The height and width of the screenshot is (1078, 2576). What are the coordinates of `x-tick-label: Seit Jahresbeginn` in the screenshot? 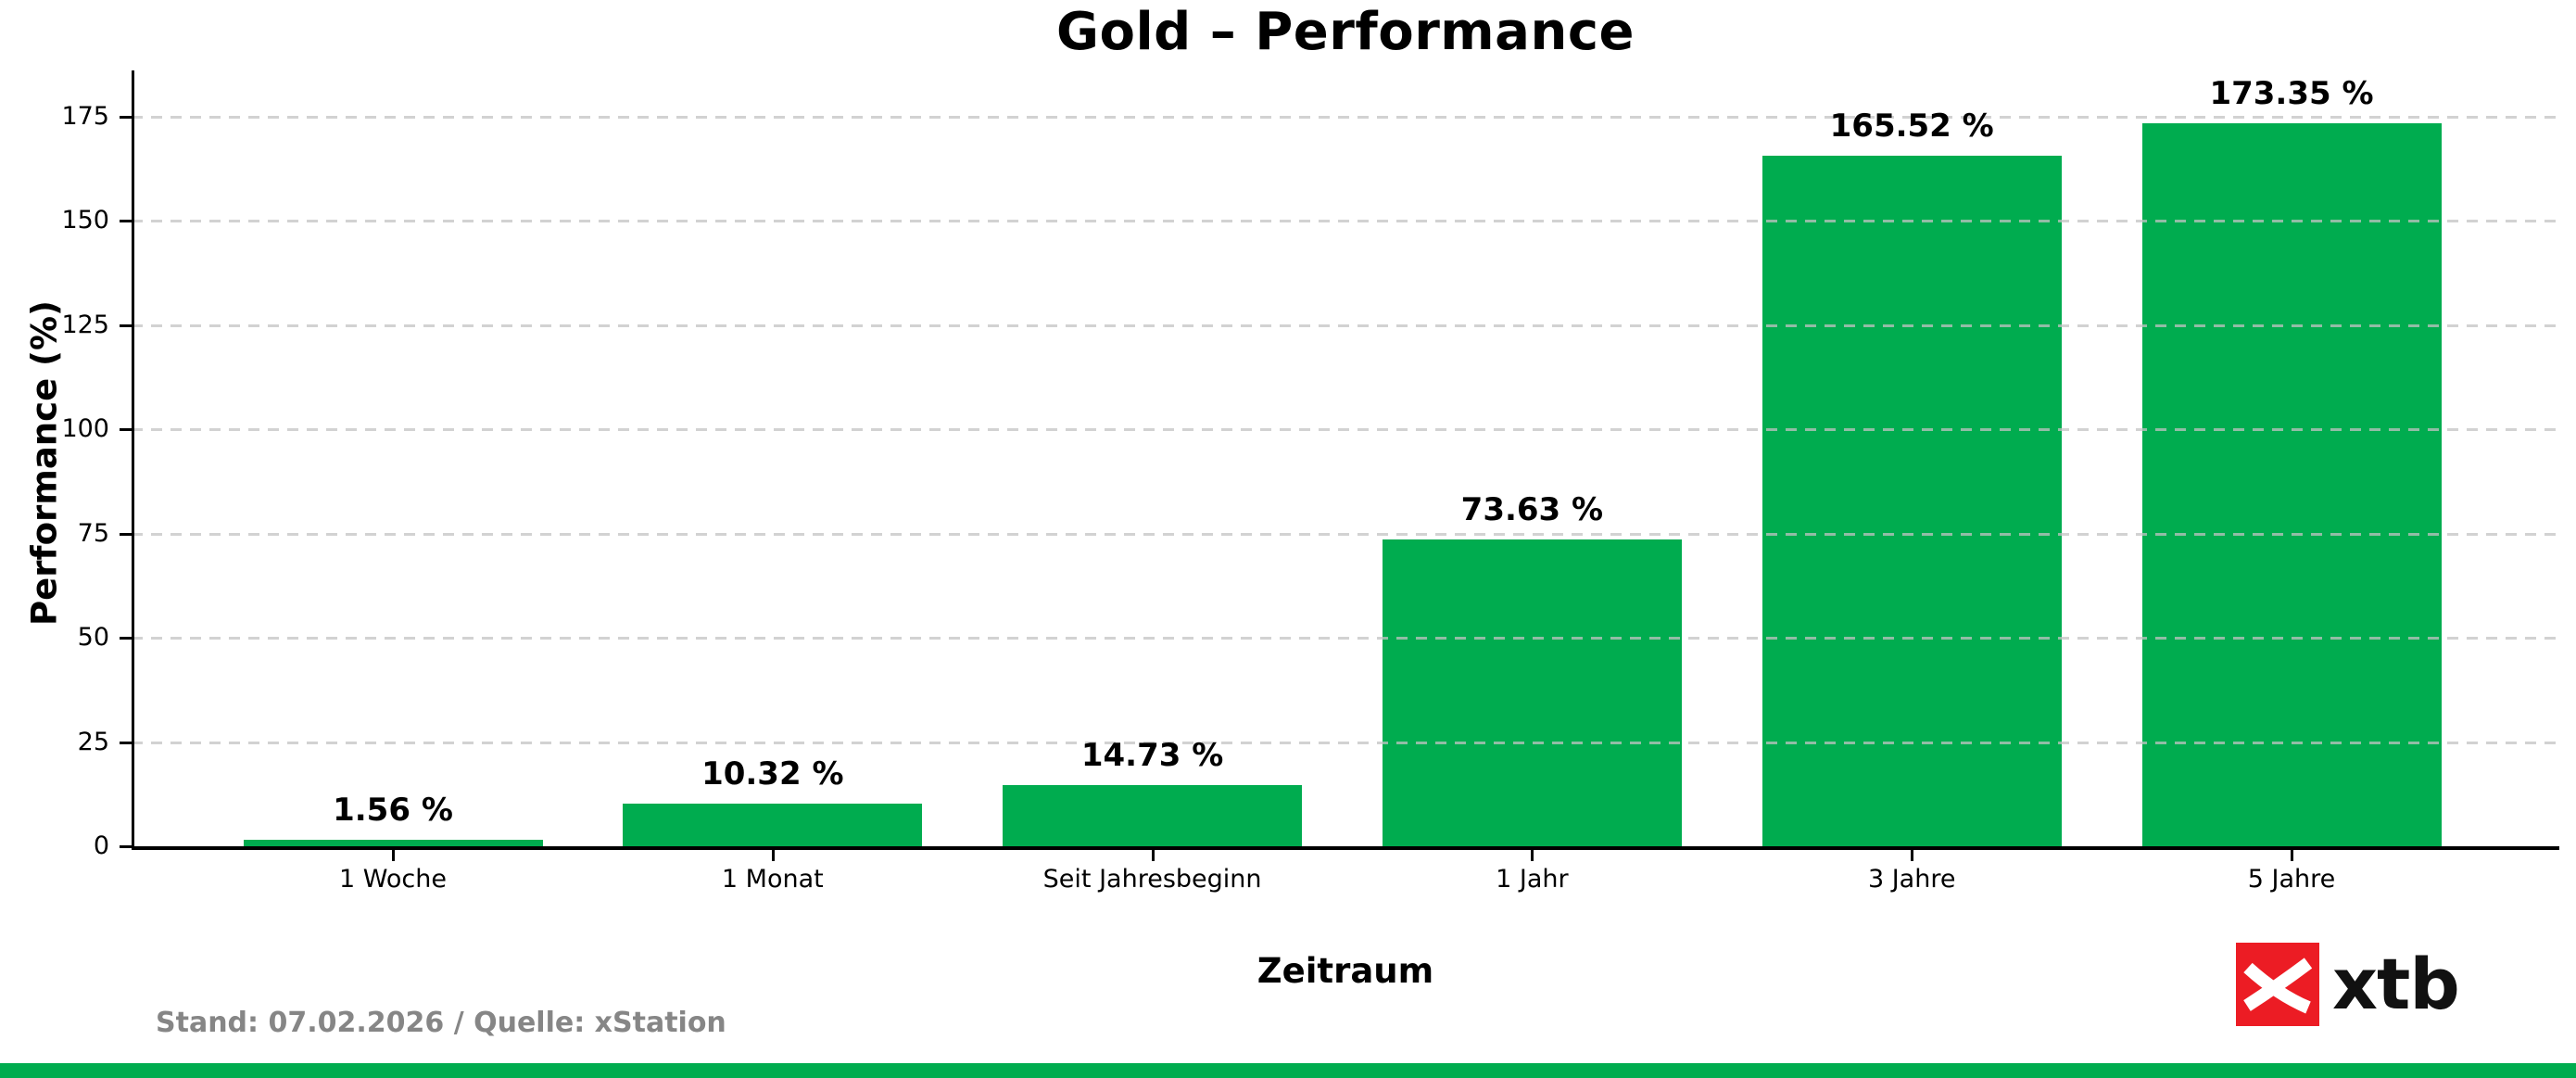 It's located at (1152, 880).